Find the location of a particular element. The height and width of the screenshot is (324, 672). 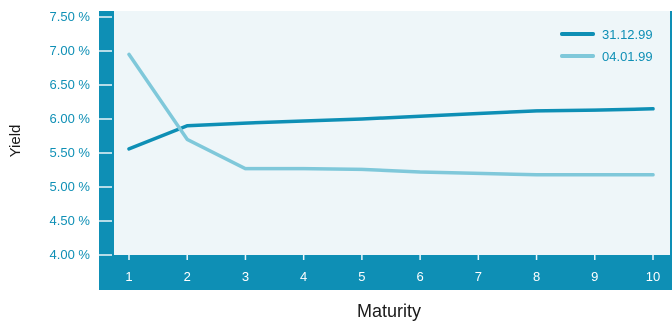

x-axis-title: Maturity is located at coordinates (389, 311).